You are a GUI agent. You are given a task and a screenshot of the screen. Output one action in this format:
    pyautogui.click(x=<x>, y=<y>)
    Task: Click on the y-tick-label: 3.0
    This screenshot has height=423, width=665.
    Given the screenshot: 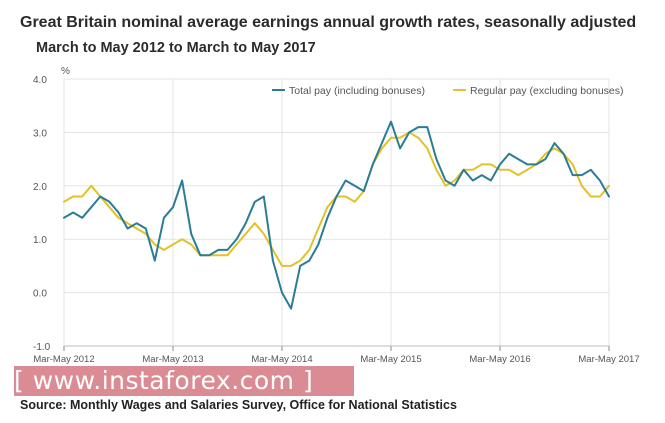 What is the action you would take?
    pyautogui.click(x=40, y=133)
    